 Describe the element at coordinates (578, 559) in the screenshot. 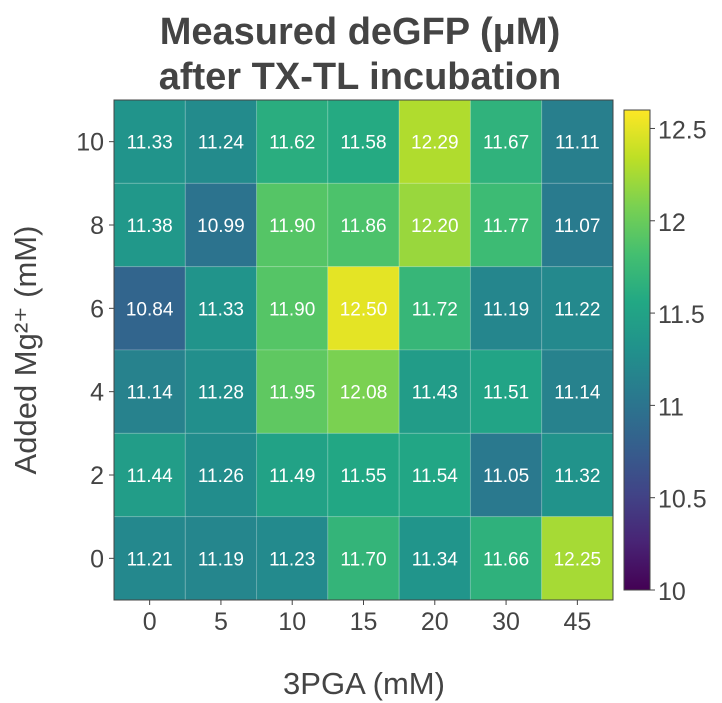

I see `cell-value-label: 12.25` at that location.